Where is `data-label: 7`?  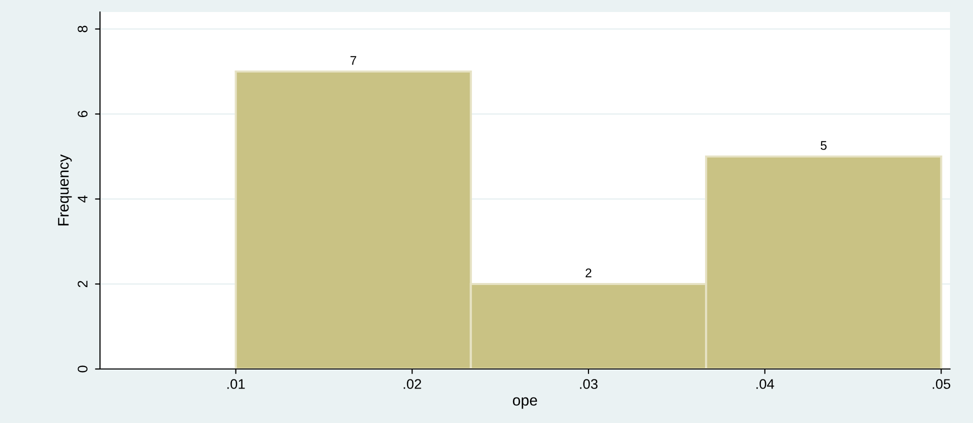
data-label: 7 is located at coordinates (353, 60).